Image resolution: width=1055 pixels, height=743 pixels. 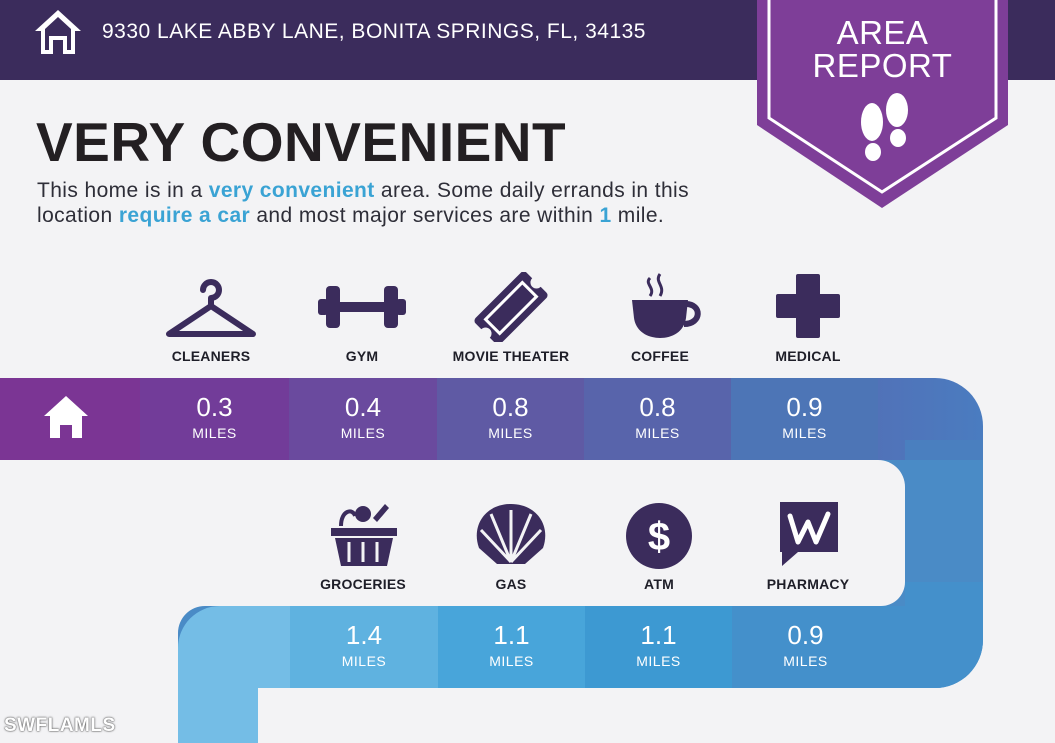 I want to click on badge-title-line1: AREA, so click(x=882, y=32).